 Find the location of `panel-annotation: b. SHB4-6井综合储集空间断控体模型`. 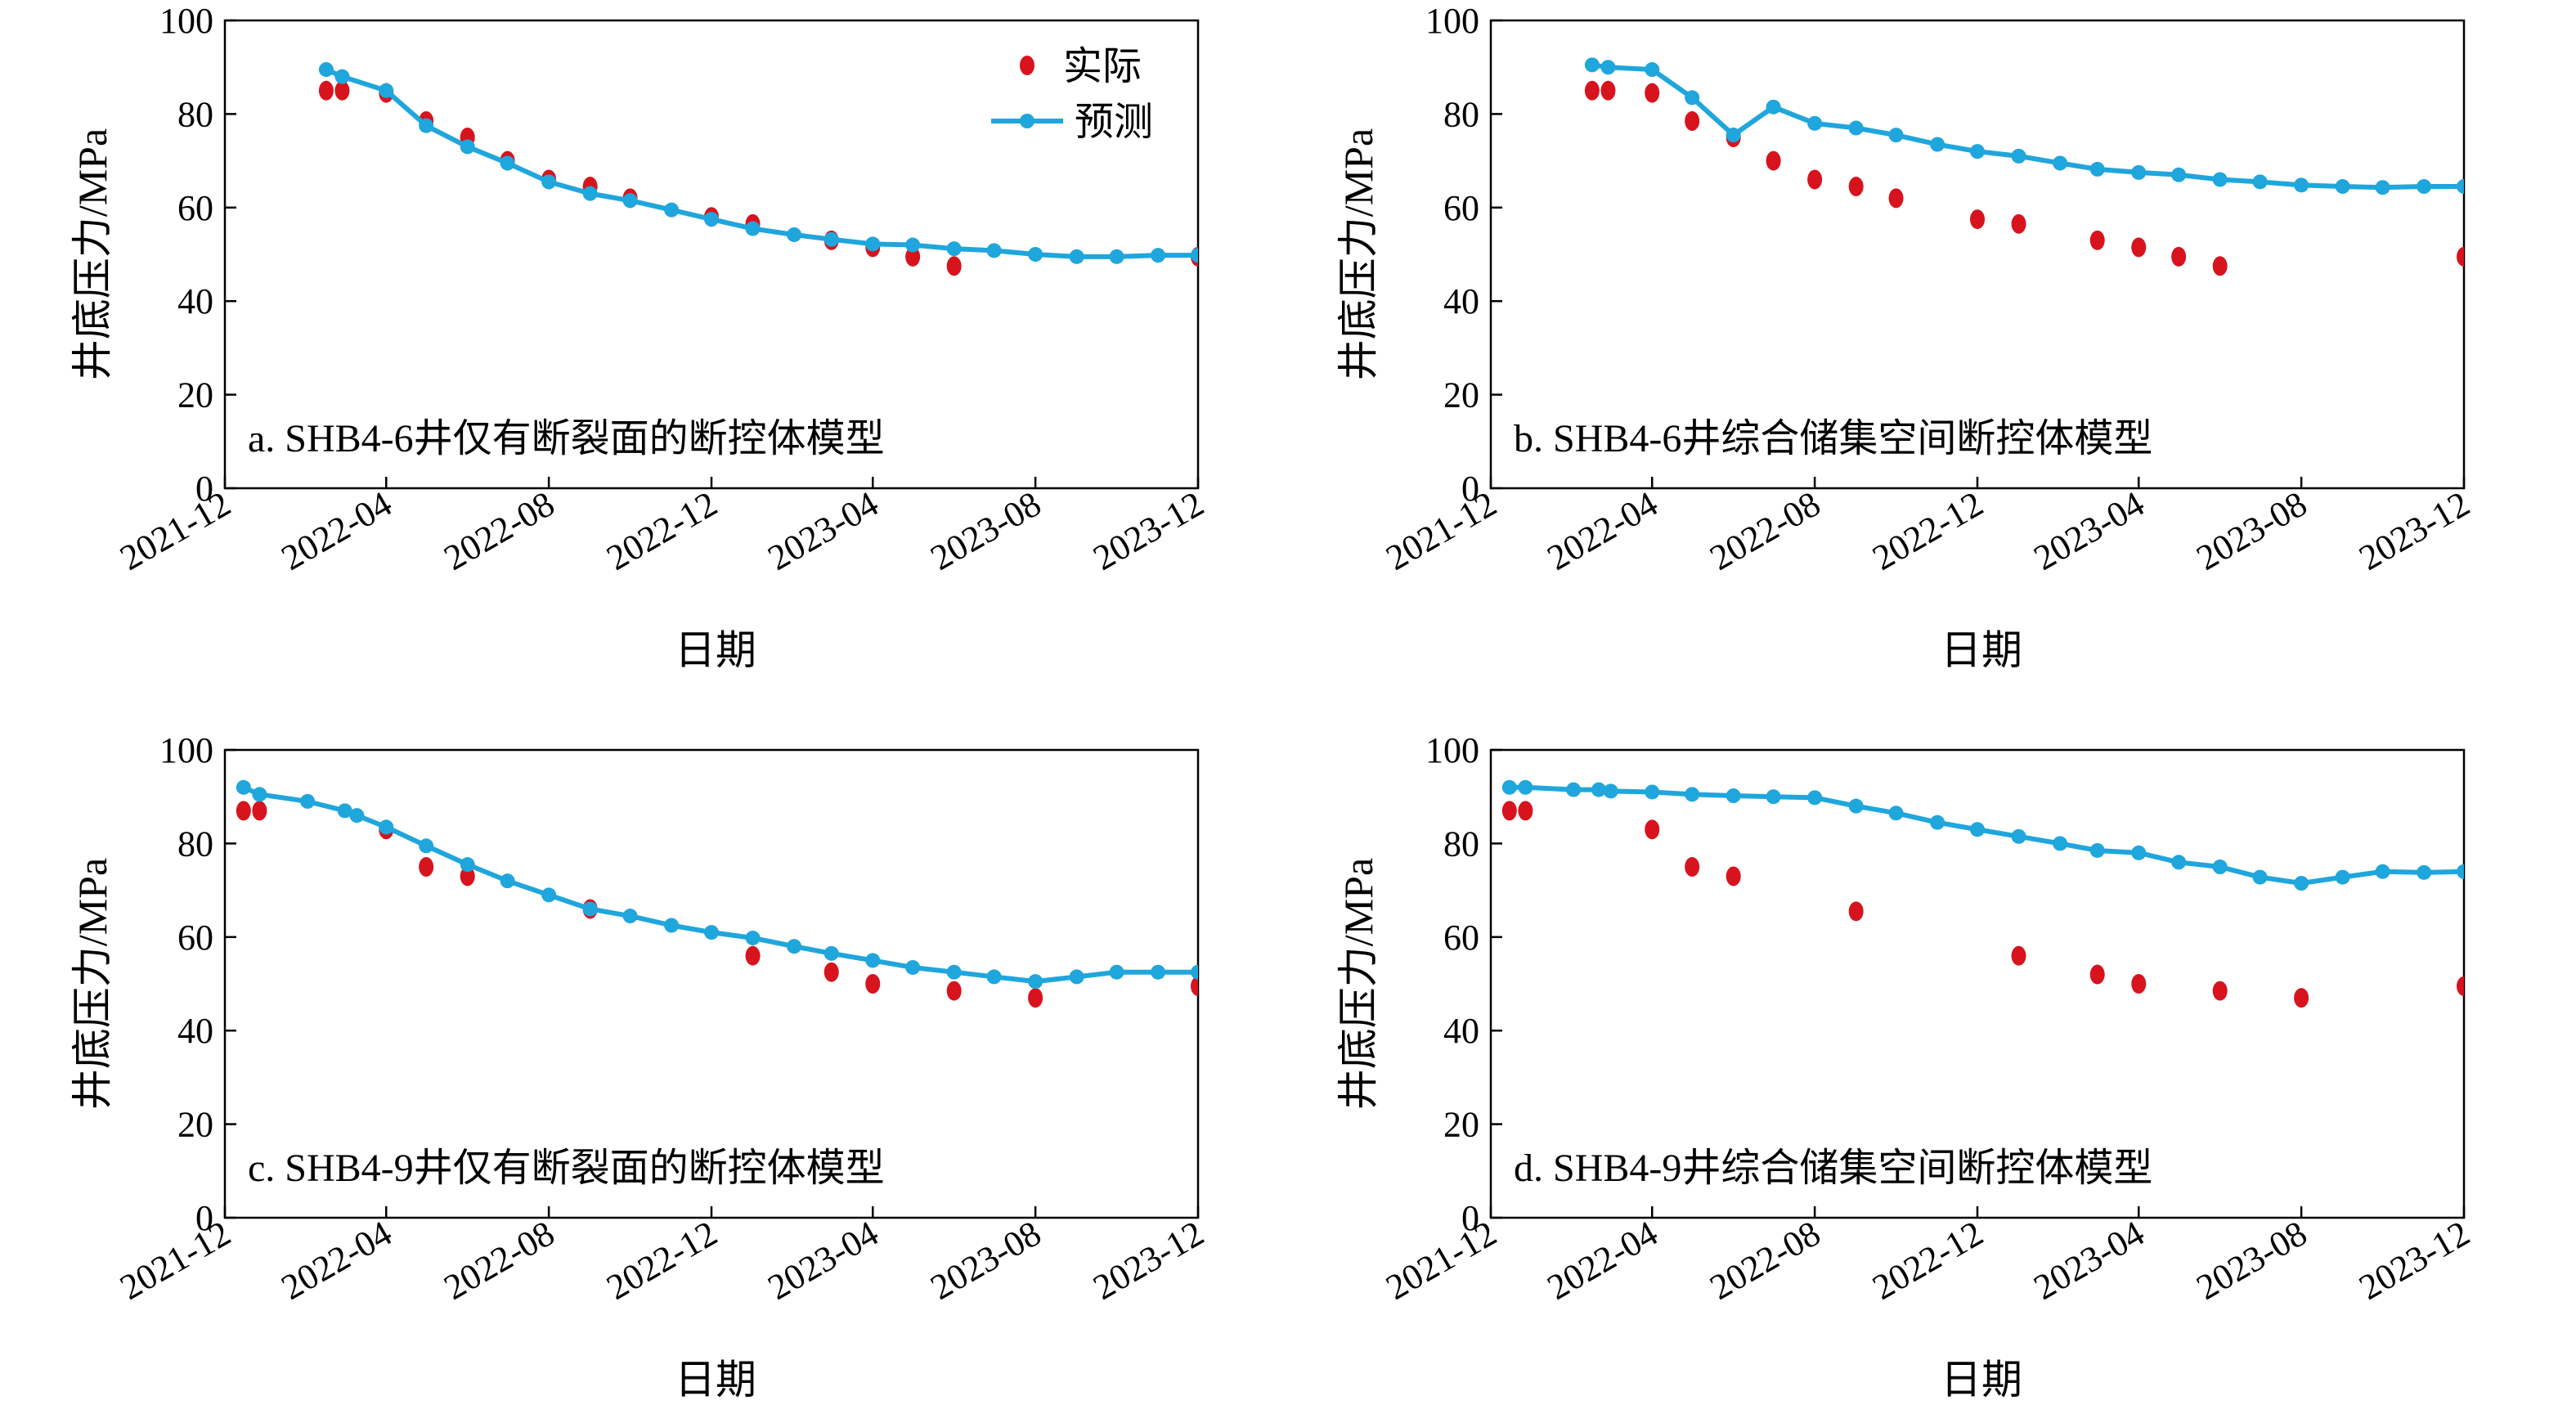

panel-annotation: b. SHB4-6井综合储集空间断控体模型 is located at coordinates (1833, 438).